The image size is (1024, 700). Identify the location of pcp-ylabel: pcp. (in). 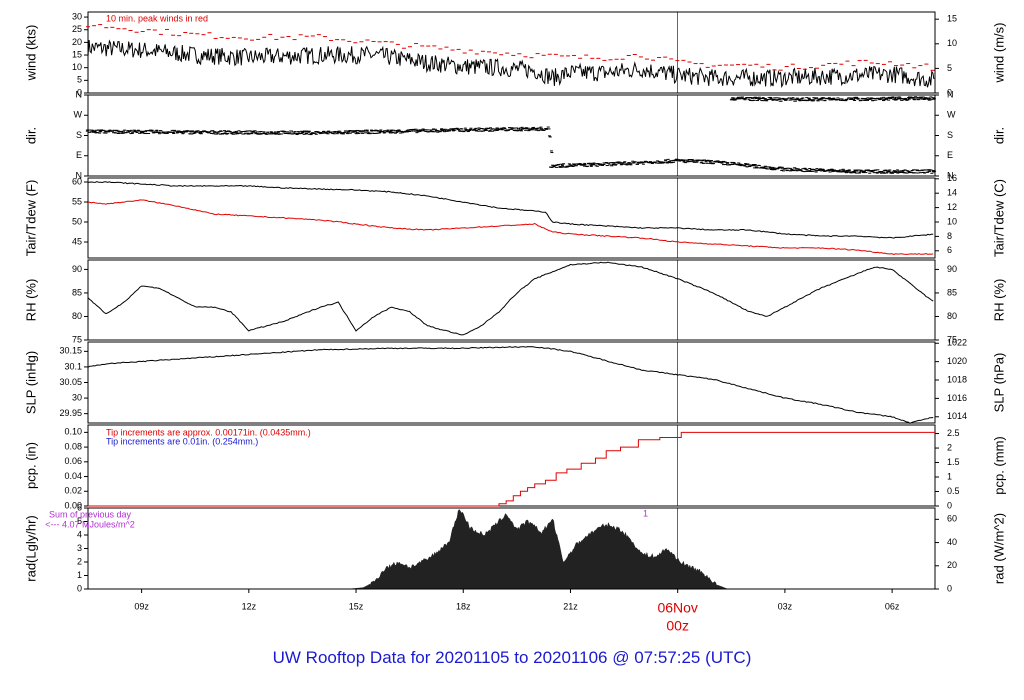
(30, 465).